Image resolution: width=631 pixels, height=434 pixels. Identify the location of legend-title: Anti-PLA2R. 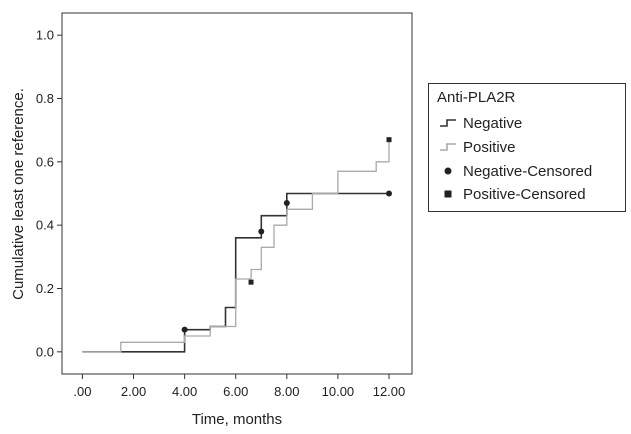
(476, 97).